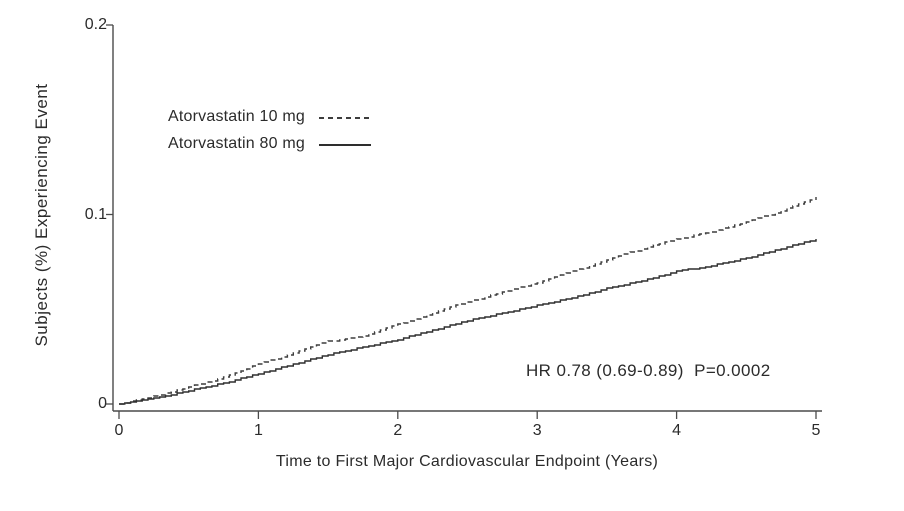 Image resolution: width=904 pixels, height=511 pixels. I want to click on y-tick-label: 0.1, so click(95, 214).